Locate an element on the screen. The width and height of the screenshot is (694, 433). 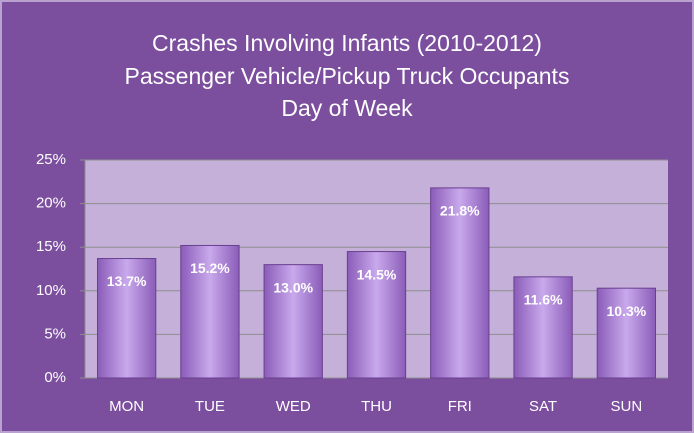
data-label: 11.6% is located at coordinates (543, 300).